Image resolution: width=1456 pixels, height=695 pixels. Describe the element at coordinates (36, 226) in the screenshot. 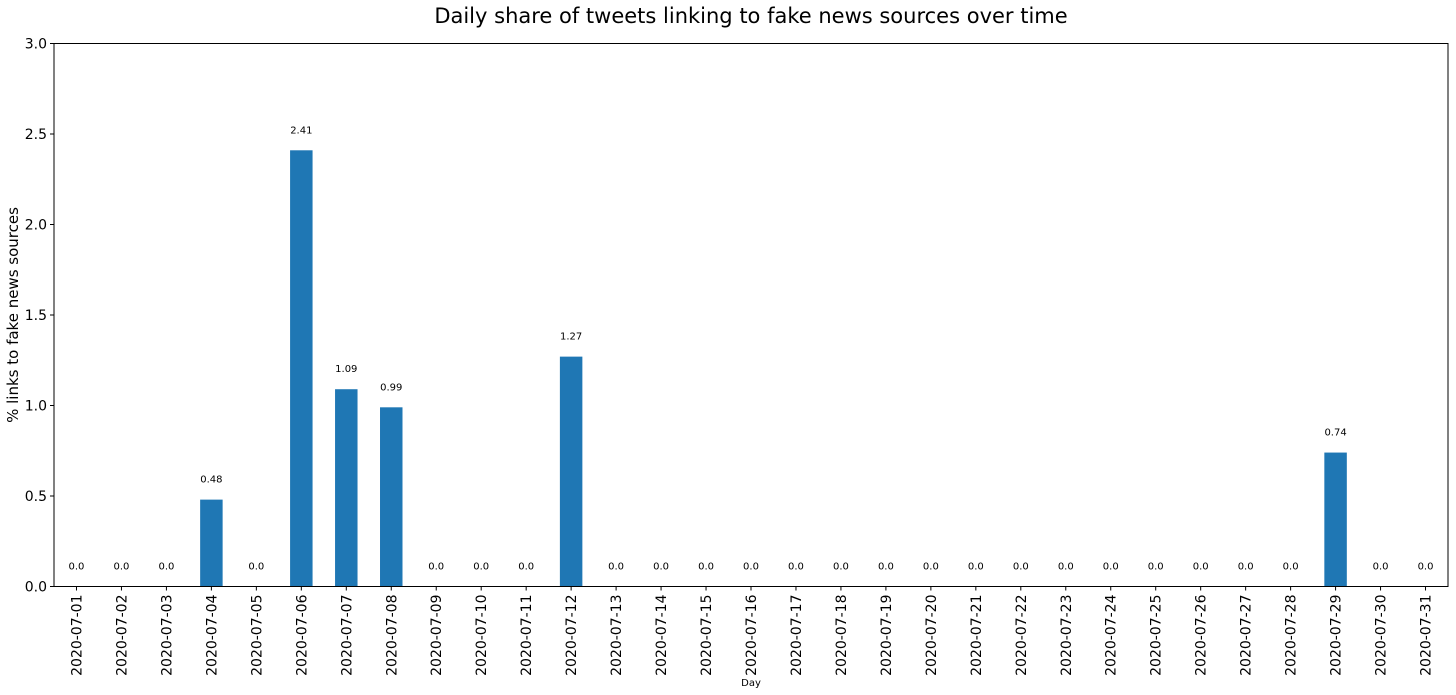

I see `y-tick-label: 2.0` at that location.